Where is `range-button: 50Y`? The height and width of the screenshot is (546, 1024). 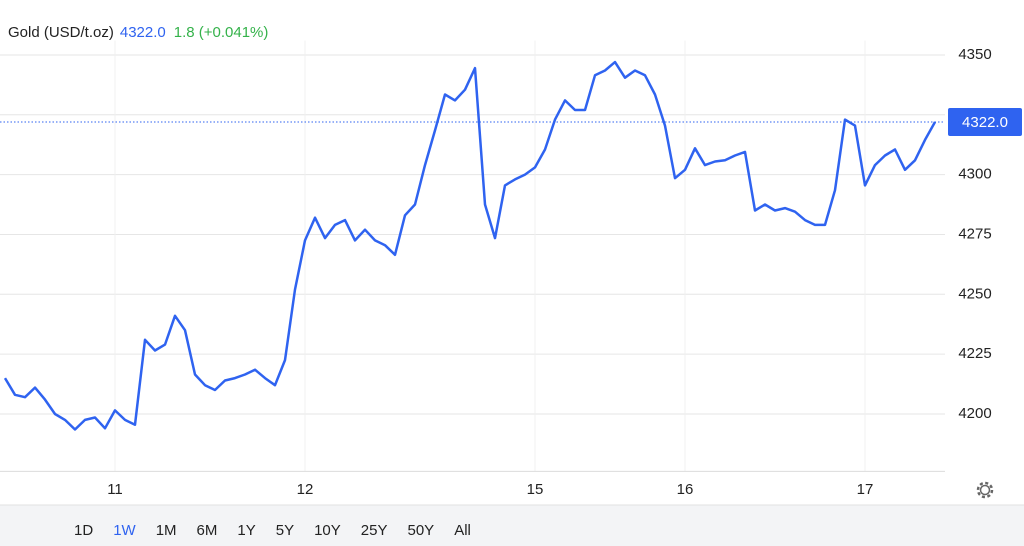
range-button: 50Y is located at coordinates (421, 530).